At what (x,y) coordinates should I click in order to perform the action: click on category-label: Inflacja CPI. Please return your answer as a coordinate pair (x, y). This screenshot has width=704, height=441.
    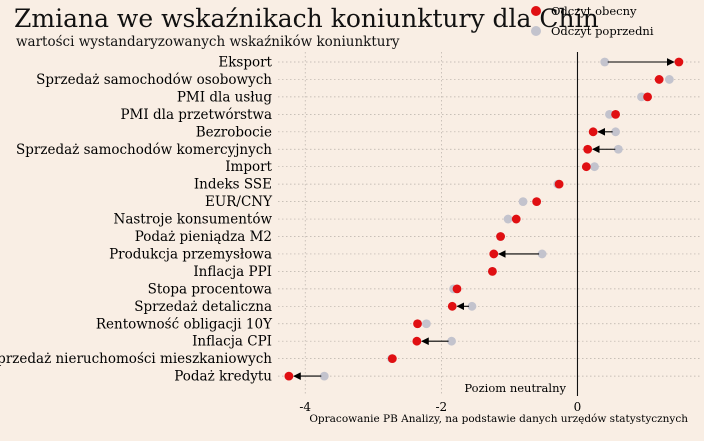
    Looking at the image, I should click on (232, 342).